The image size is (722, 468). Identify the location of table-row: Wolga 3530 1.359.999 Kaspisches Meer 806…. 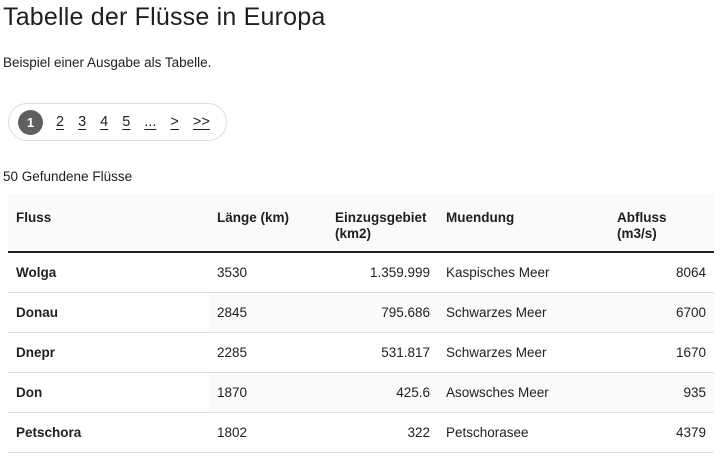
(361, 272).